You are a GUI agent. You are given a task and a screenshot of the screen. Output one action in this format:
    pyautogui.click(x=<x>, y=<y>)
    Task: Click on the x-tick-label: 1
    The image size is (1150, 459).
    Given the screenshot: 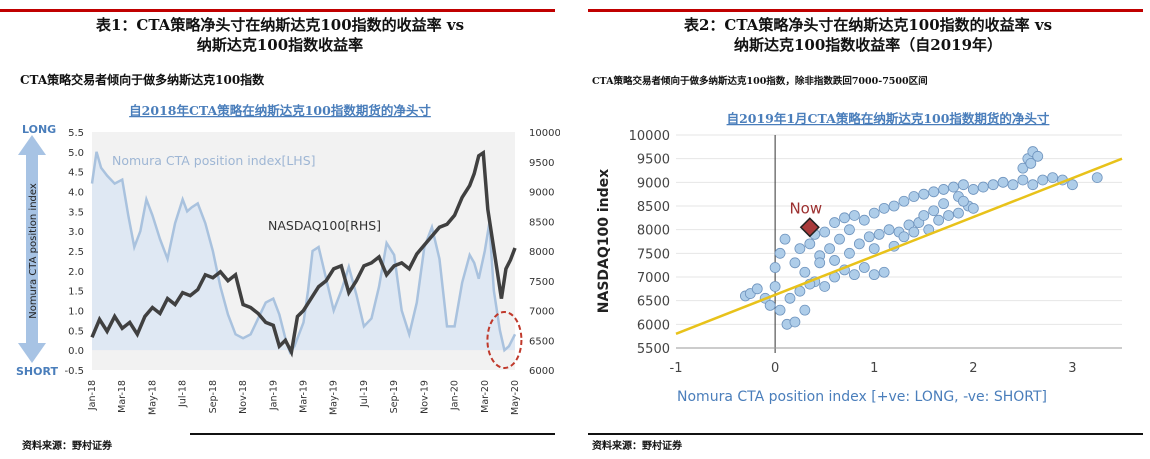 What is the action you would take?
    pyautogui.click(x=874, y=368)
    